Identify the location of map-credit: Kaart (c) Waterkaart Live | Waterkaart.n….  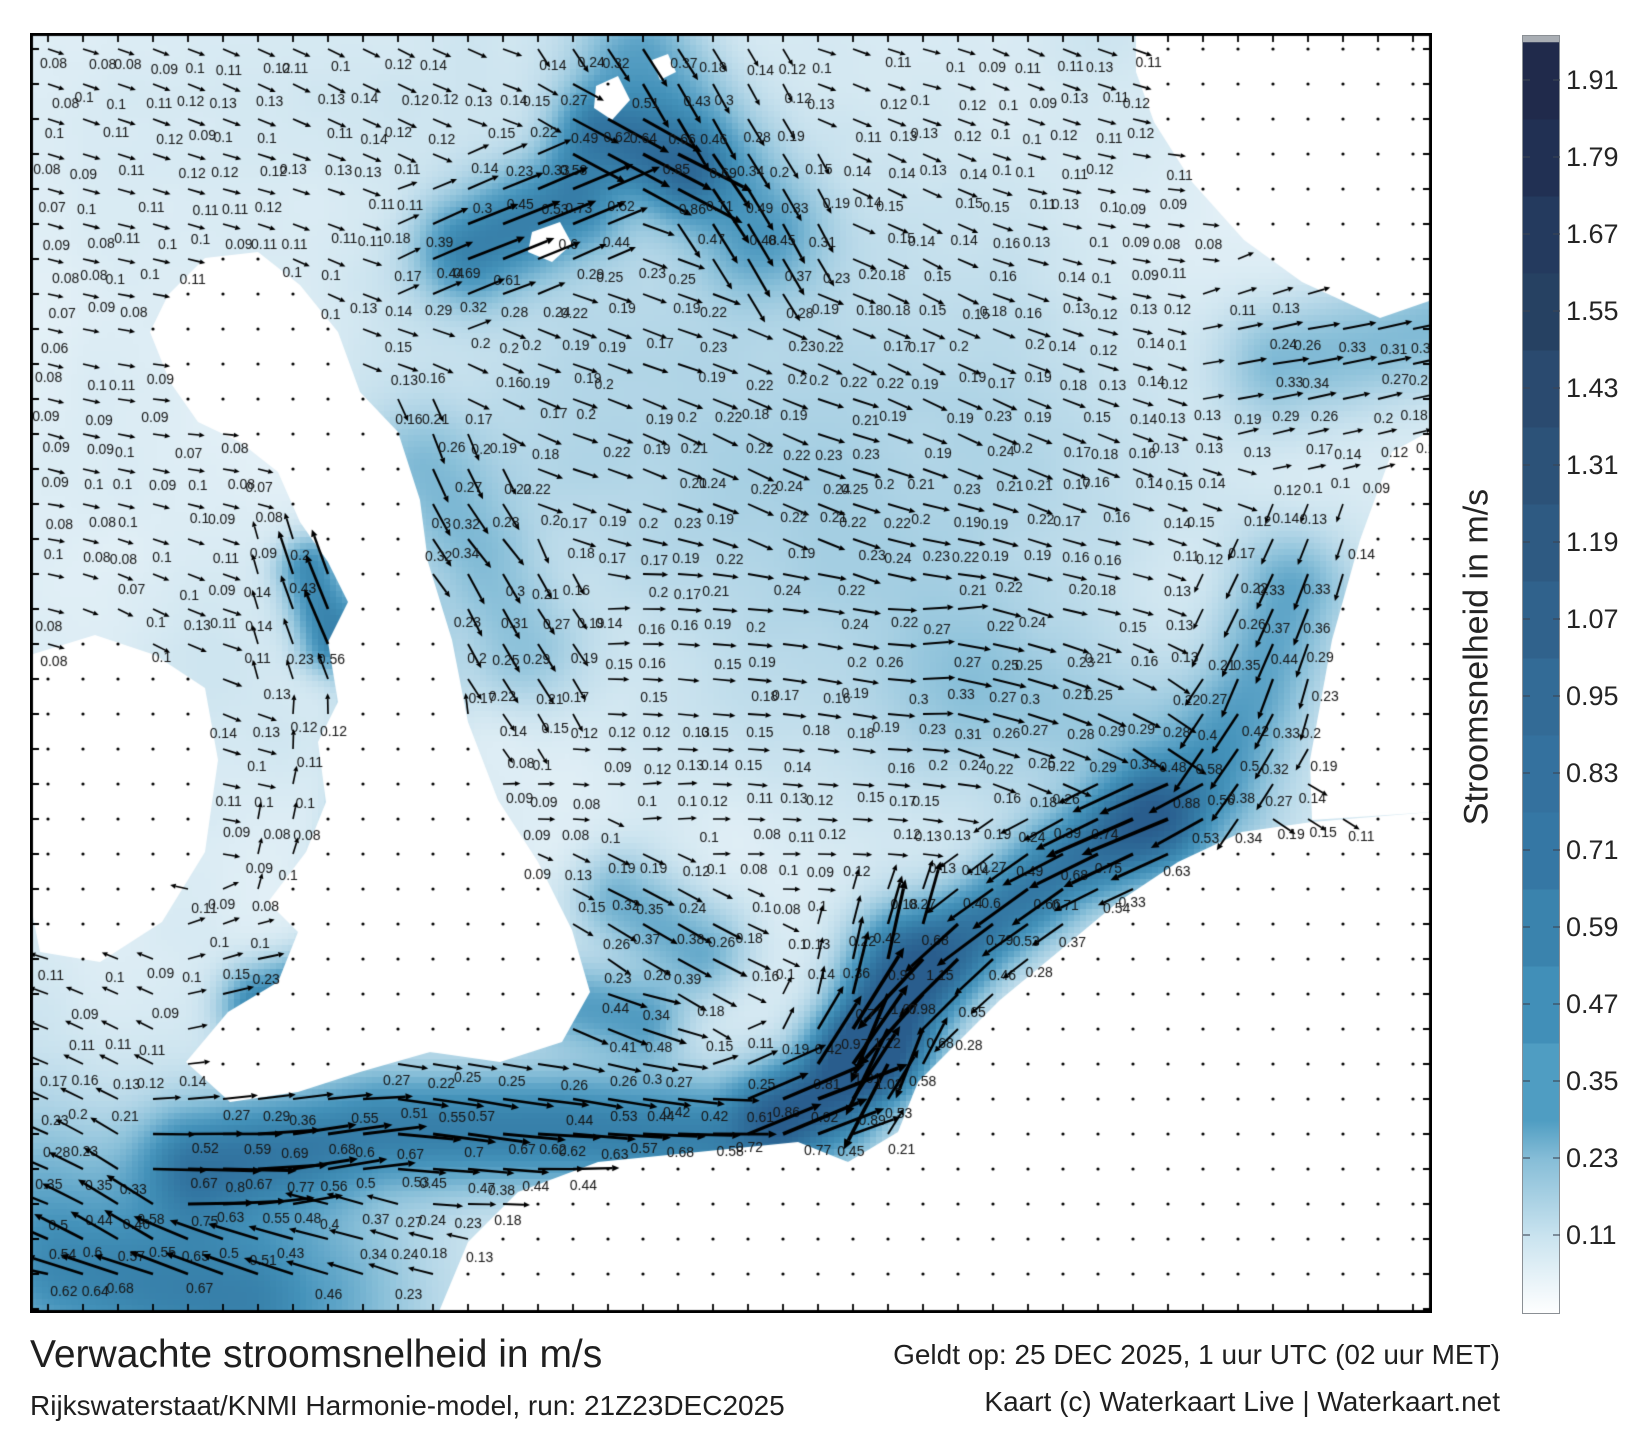
(1242, 1401).